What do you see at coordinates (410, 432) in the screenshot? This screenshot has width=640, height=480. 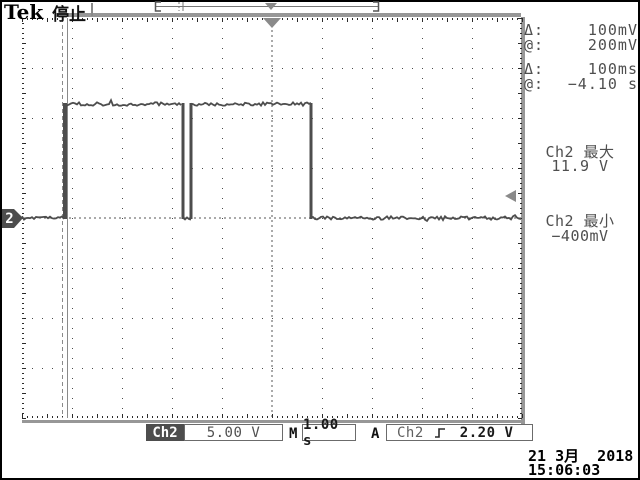 I see `trigger-source: Ch2` at bounding box center [410, 432].